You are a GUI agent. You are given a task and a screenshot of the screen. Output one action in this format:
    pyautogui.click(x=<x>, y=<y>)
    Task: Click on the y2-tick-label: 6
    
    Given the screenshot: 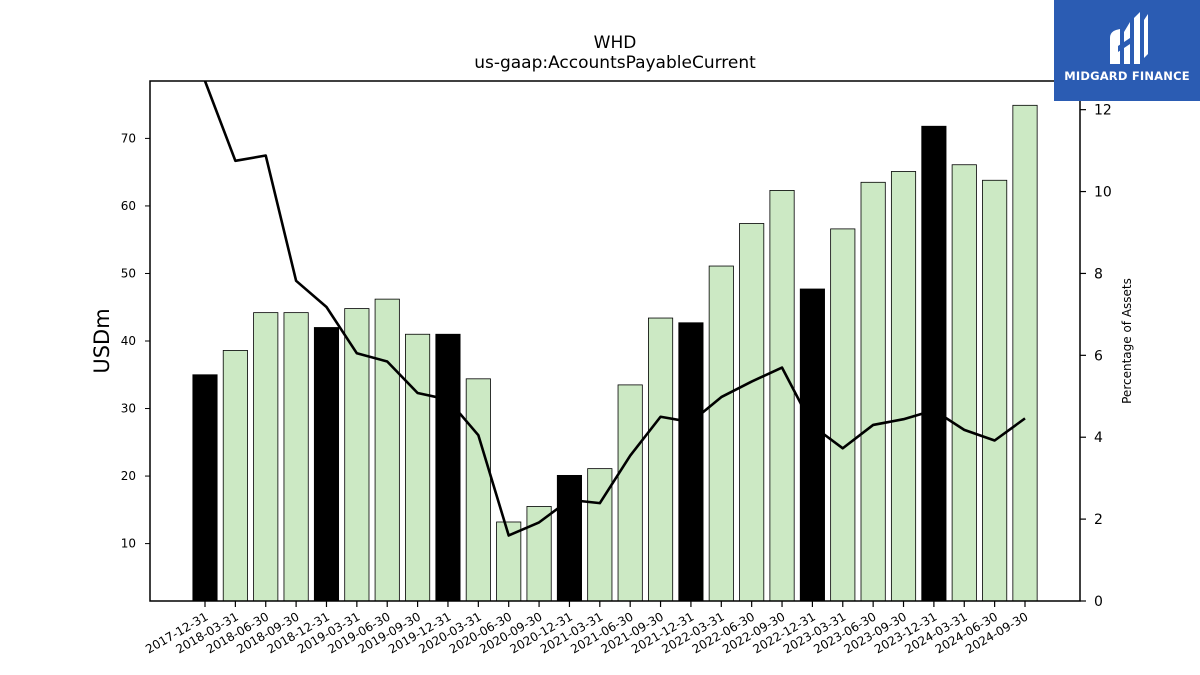 What is the action you would take?
    pyautogui.click(x=1098, y=356)
    